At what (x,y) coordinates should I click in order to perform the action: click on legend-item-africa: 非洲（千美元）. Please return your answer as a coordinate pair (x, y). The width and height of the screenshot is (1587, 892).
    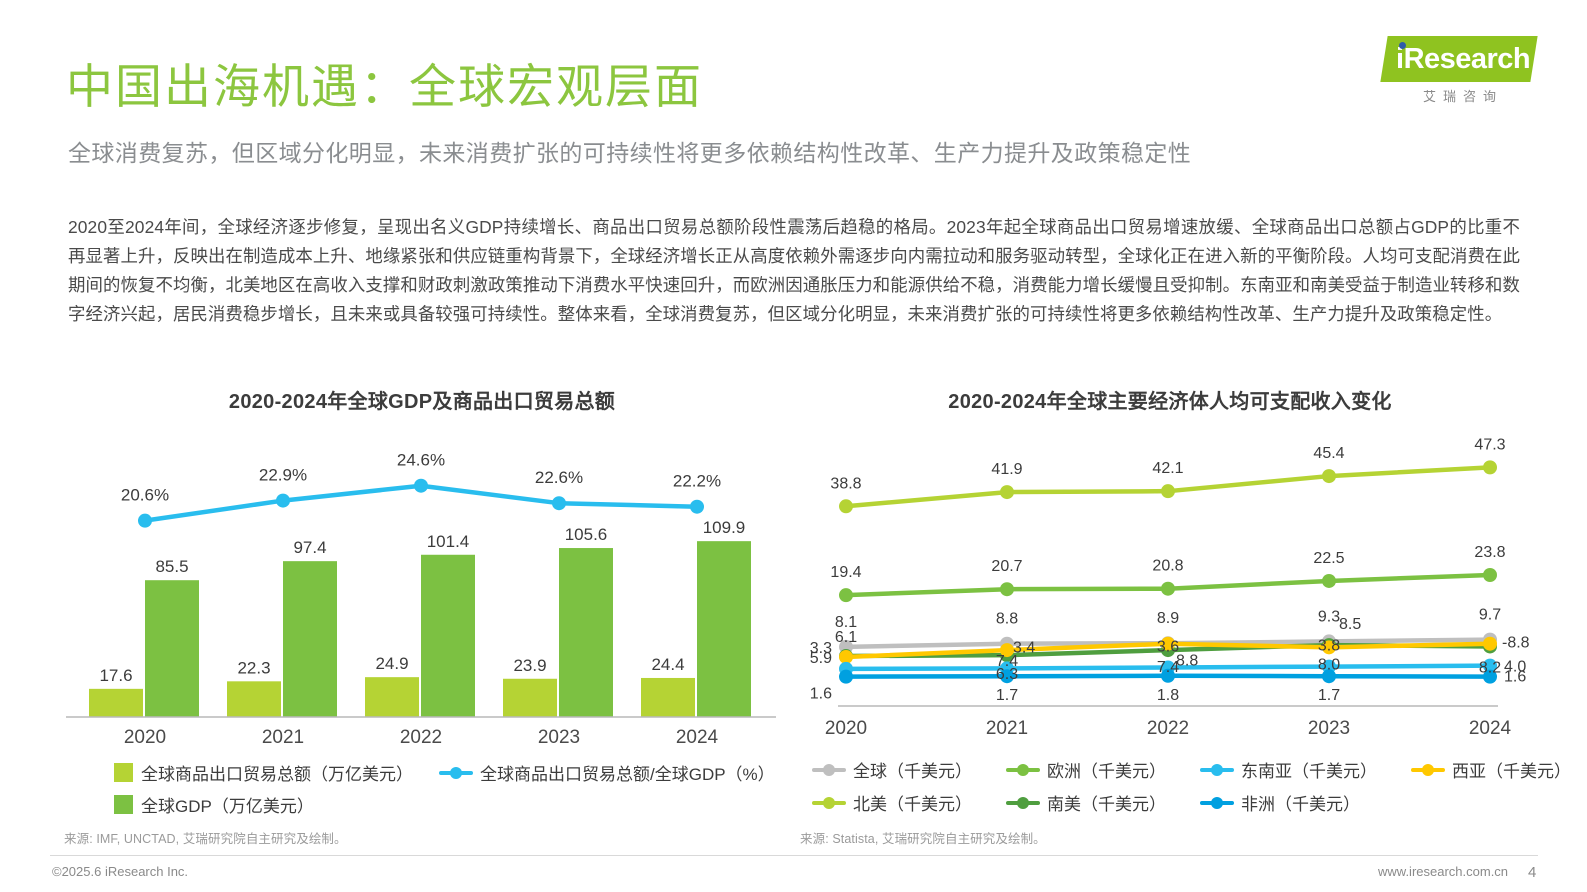
    Looking at the image, I should click on (1280, 802).